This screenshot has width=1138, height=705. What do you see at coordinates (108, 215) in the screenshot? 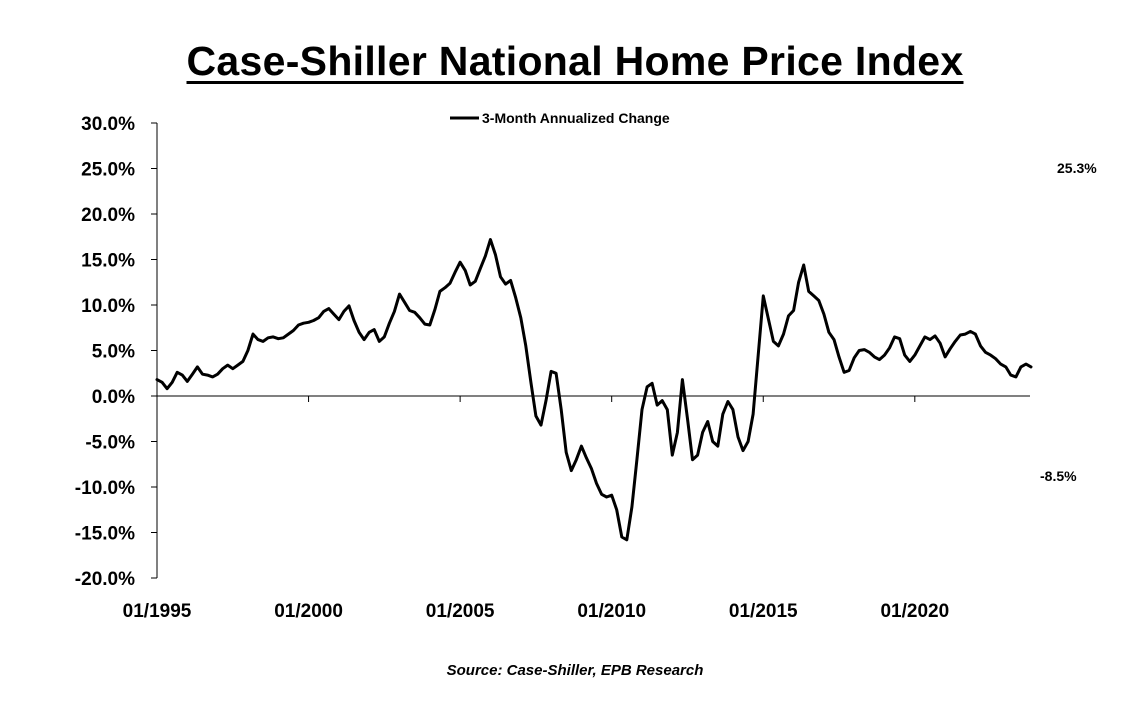
I see `y-tick-label: 20.0%` at bounding box center [108, 215].